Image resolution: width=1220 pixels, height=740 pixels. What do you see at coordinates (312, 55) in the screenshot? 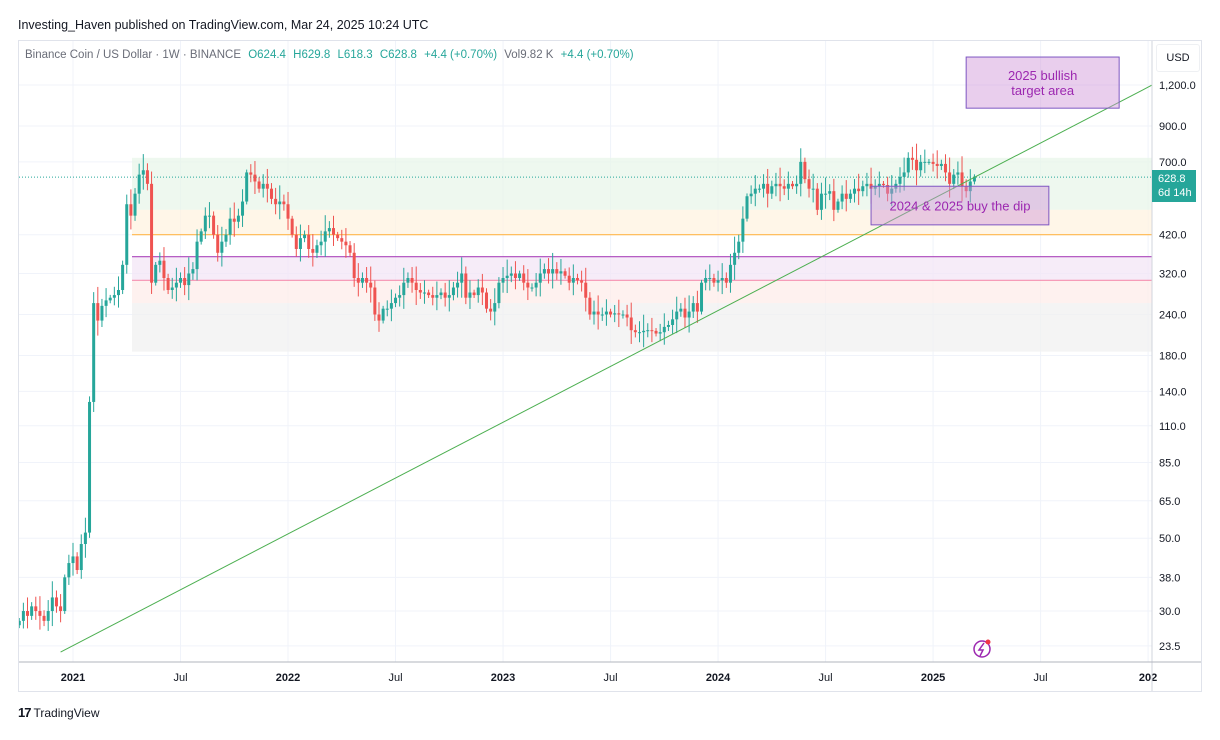
I see `high-value: H629.8` at bounding box center [312, 55].